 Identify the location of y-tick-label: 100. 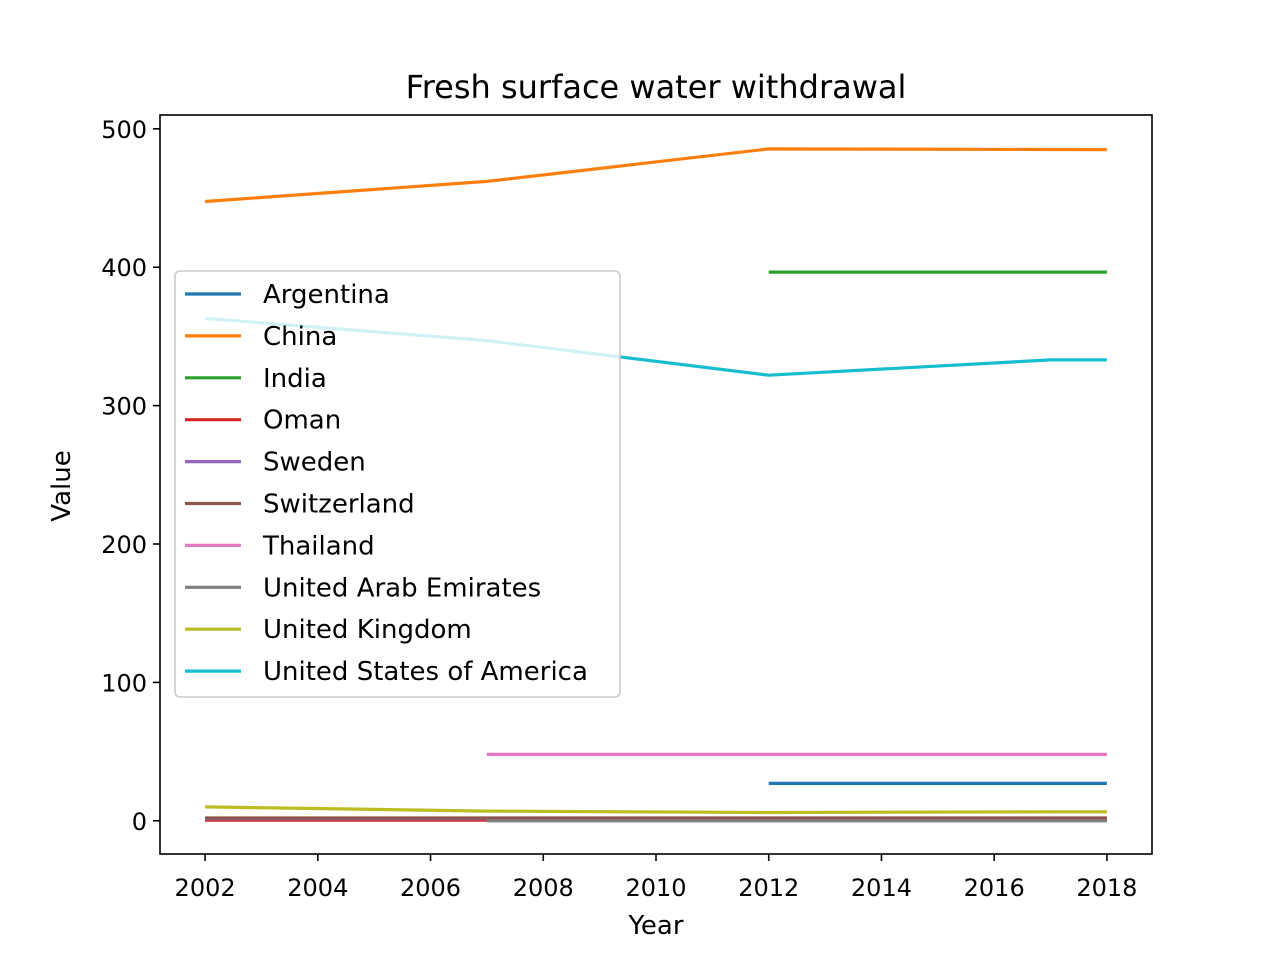
(124, 683).